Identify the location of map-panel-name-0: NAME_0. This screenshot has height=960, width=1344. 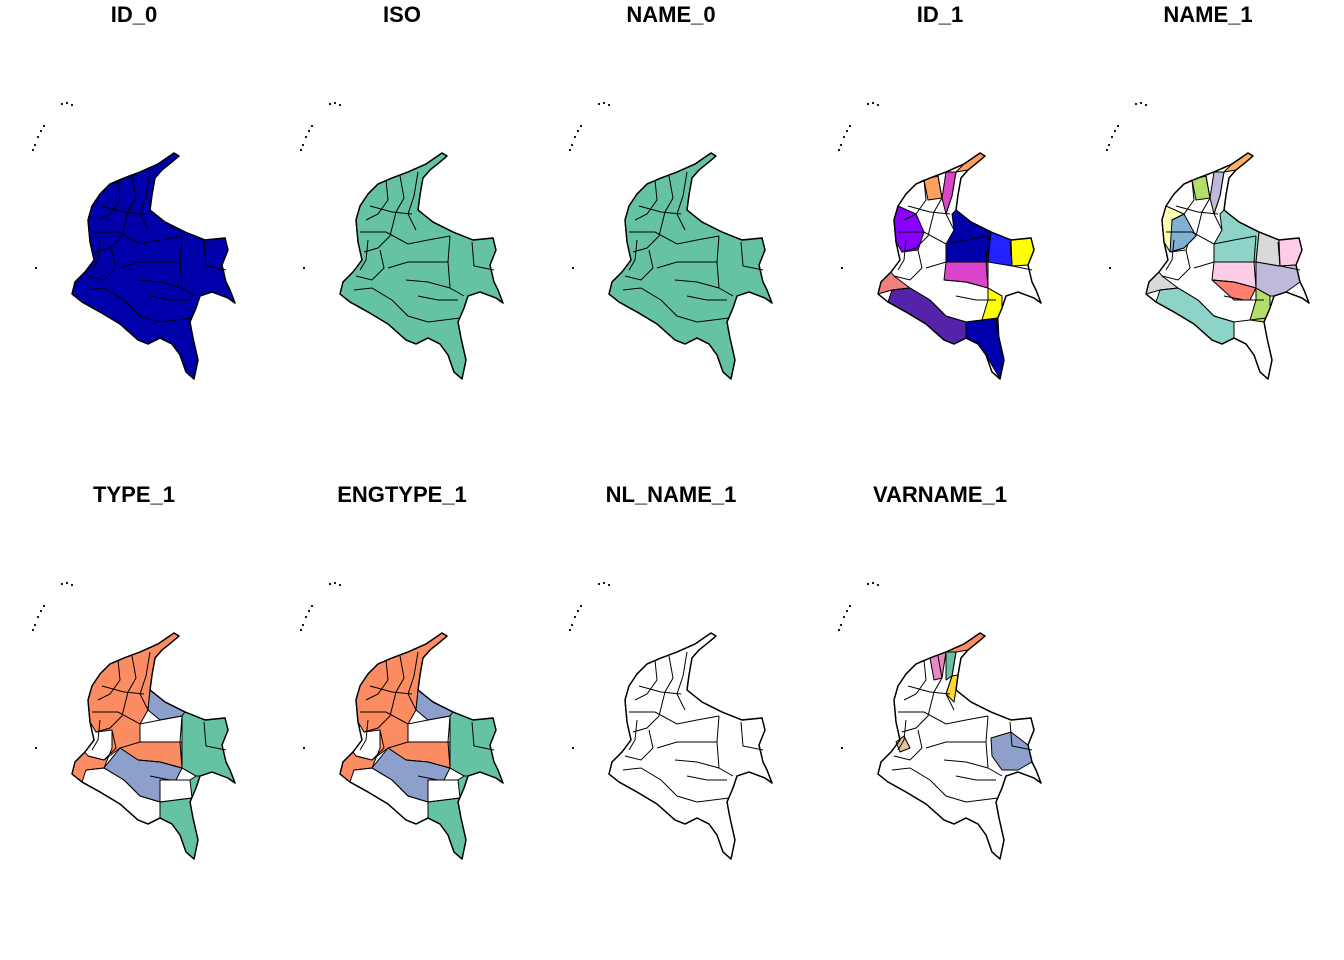
(671, 230).